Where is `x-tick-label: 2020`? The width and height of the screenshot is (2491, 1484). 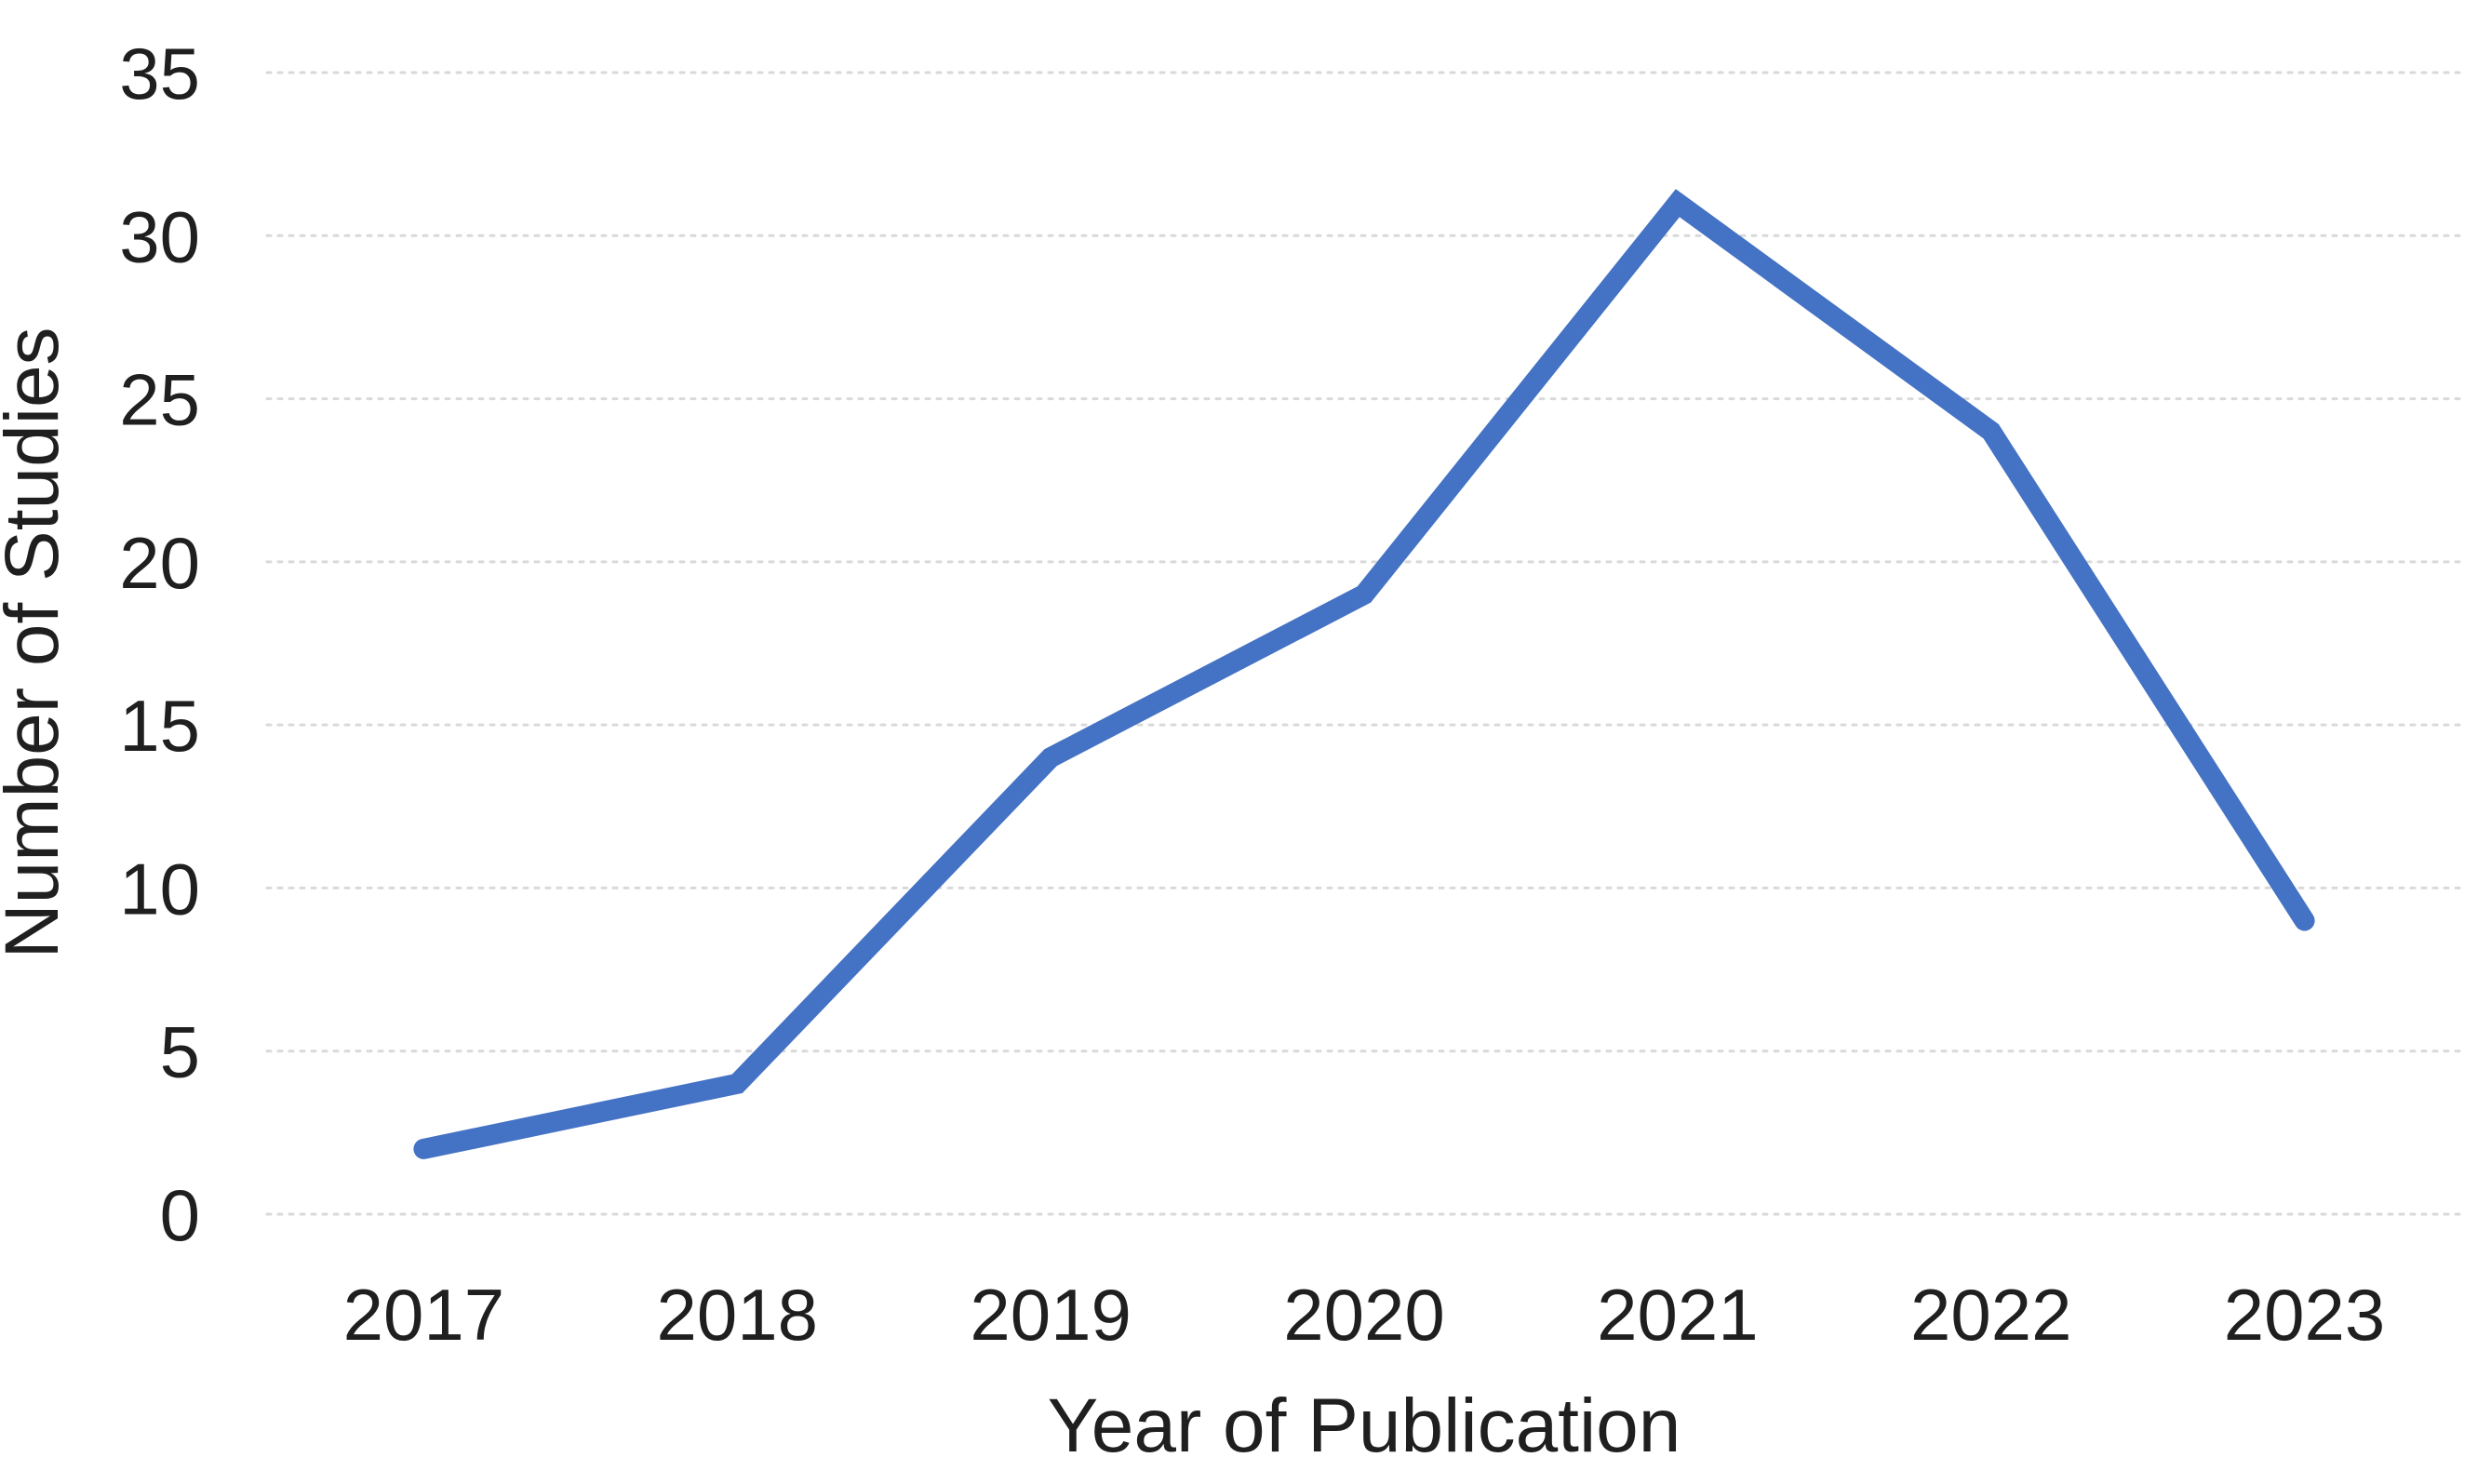 x-tick-label: 2020 is located at coordinates (1364, 1315).